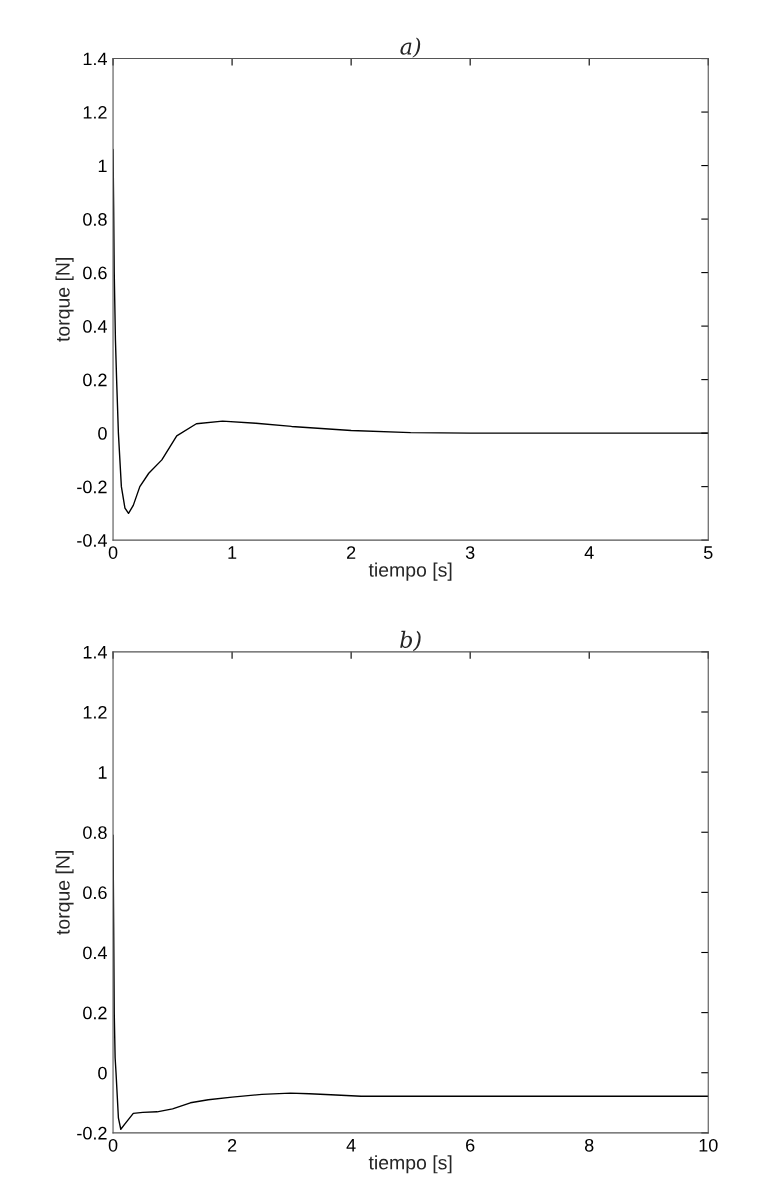  I want to click on chart-title: b), so click(410, 641).